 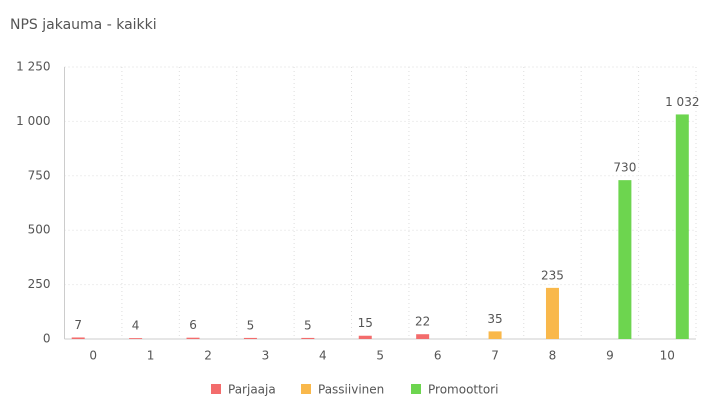 What do you see at coordinates (39, 284) in the screenshot?
I see `y-tick-label: 250` at bounding box center [39, 284].